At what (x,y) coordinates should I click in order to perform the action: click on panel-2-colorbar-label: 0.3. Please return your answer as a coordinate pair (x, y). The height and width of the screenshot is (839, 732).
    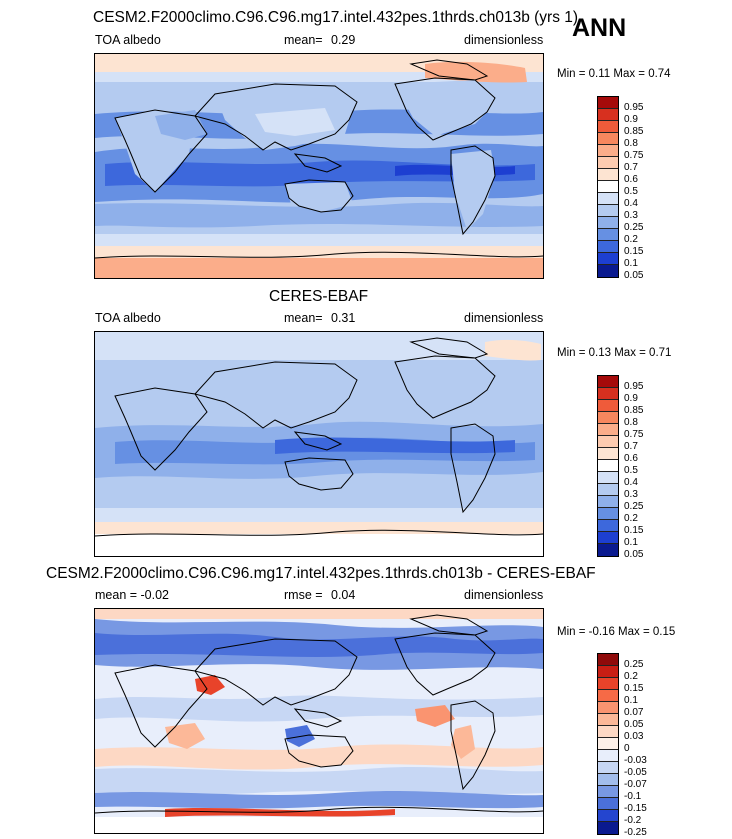
    Looking at the image, I should click on (631, 494).